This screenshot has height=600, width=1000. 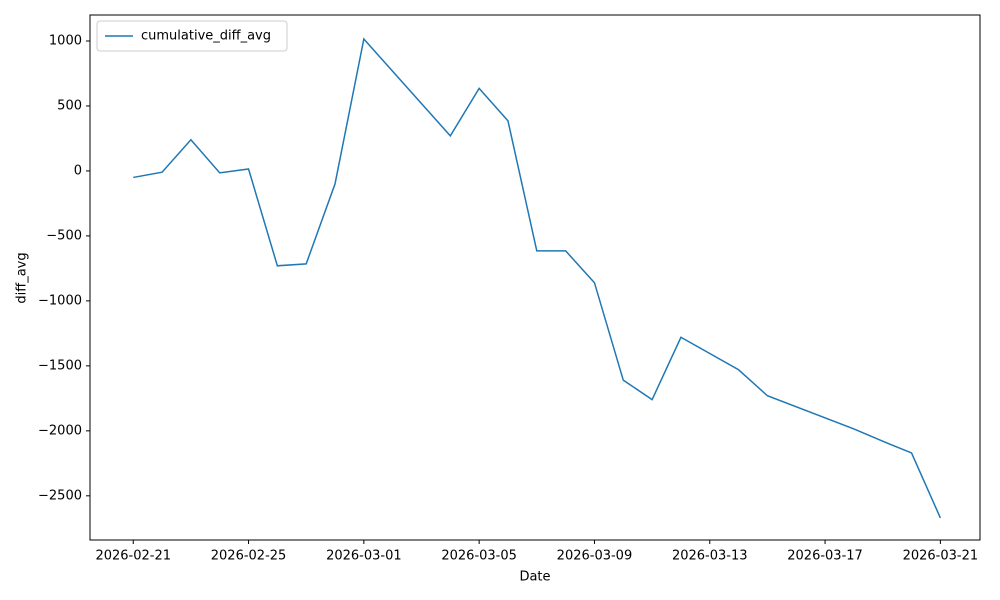 I want to click on x-tick-label: 2026-03-21, so click(x=941, y=556).